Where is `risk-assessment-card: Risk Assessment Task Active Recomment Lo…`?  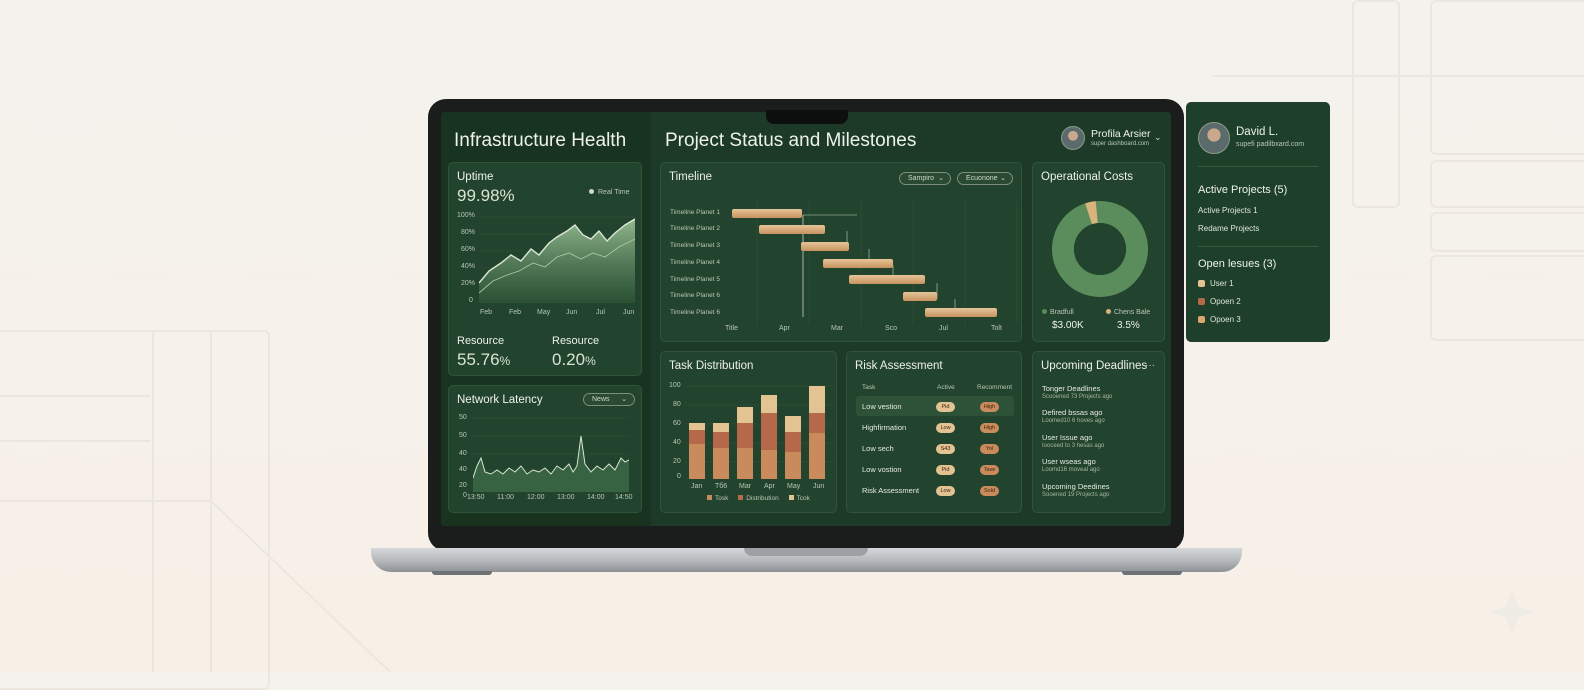 risk-assessment-card: Risk Assessment Task Active Recomment Lo… is located at coordinates (934, 432).